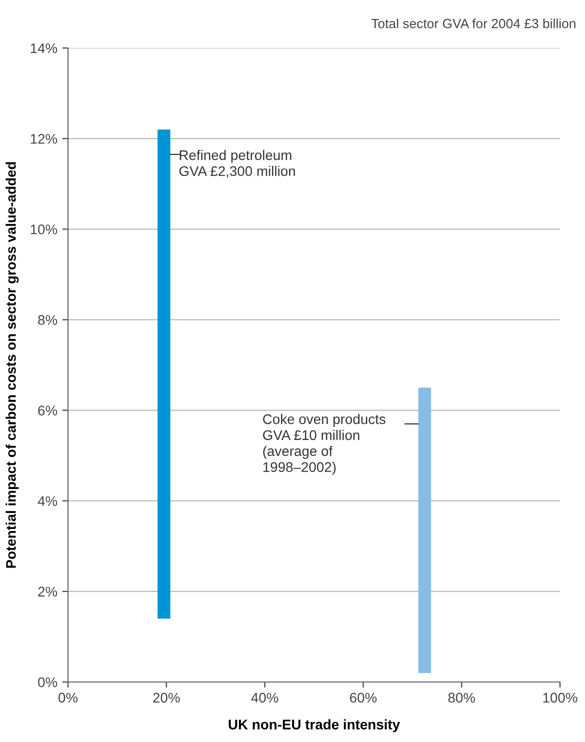  I want to click on y-axis-title: Potential impact of carbon costs on sector gross value-added, so click(12, 365).